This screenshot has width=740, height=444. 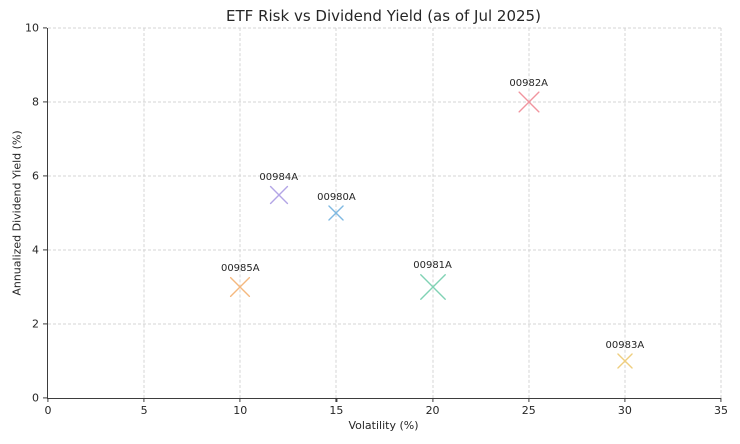 What do you see at coordinates (528, 410) in the screenshot?
I see `x-tick-label: 25` at bounding box center [528, 410].